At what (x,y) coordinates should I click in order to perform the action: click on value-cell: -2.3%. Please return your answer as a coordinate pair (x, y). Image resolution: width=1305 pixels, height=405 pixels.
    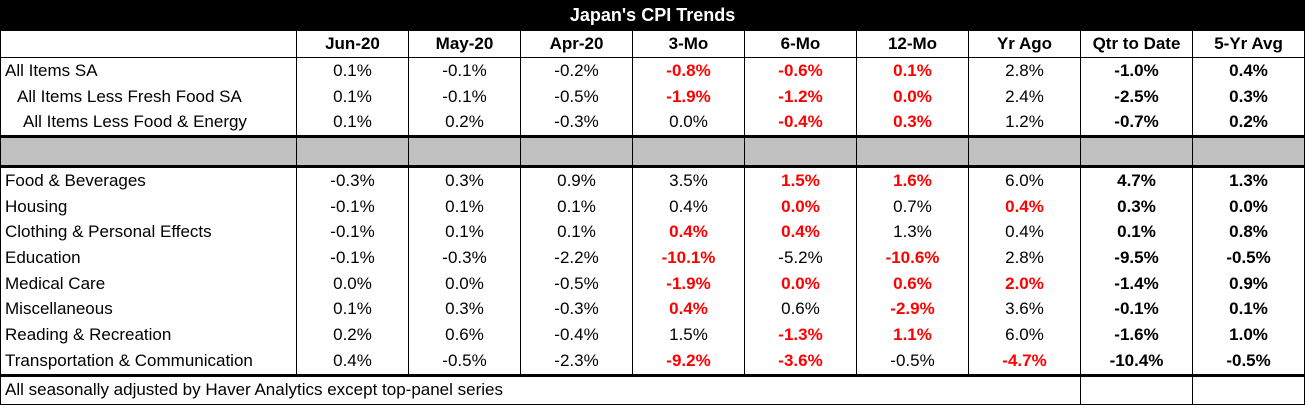
    Looking at the image, I should click on (576, 361).